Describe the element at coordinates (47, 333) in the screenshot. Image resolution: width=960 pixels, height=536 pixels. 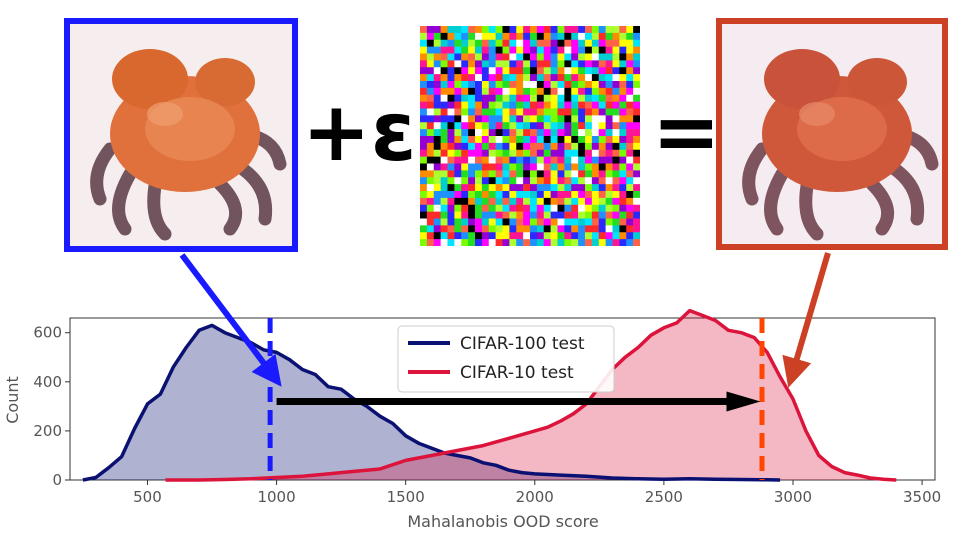
I see `y-tick-label: 600` at that location.